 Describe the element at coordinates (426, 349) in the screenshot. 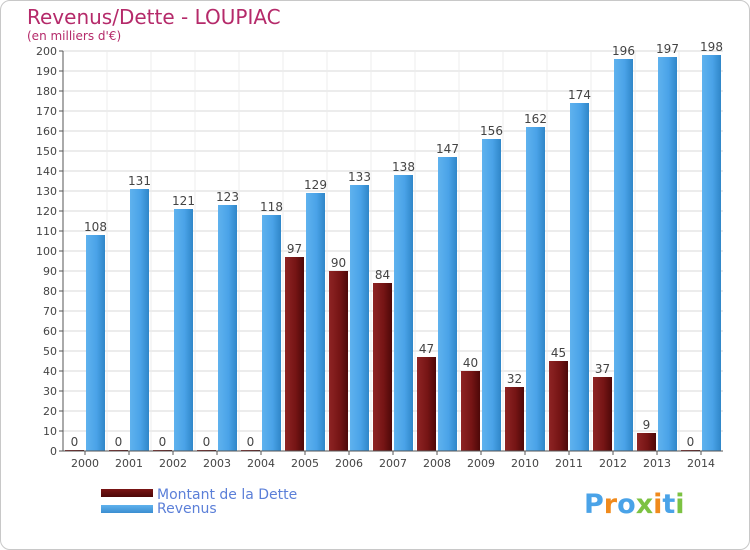

I see `debt-value-label: 47` at that location.